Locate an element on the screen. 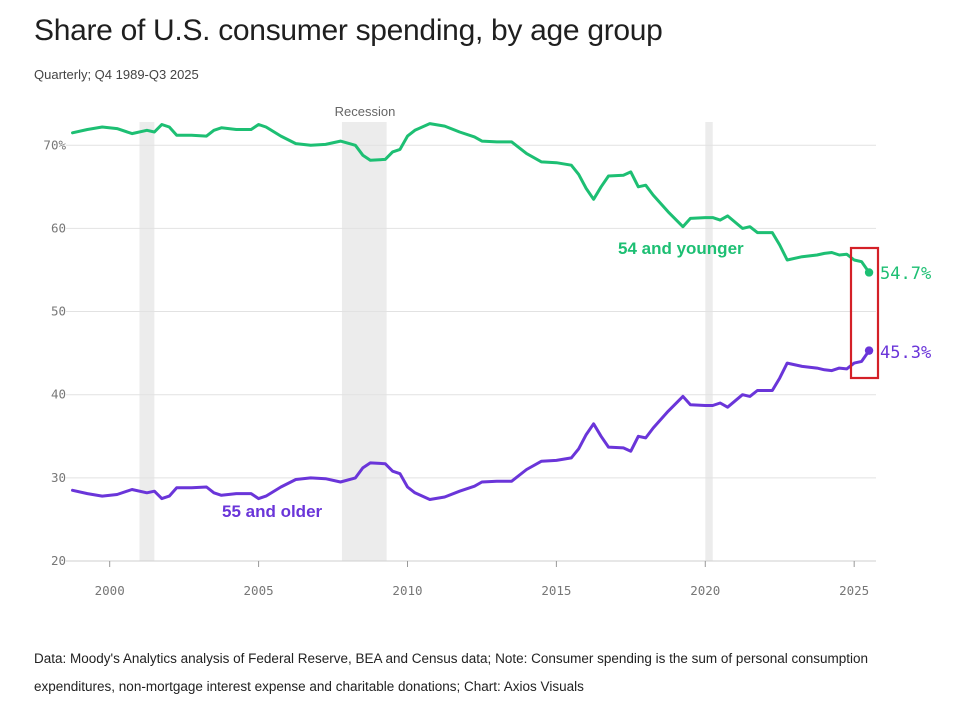  y-tick-label-50: 50 is located at coordinates (58, 311).